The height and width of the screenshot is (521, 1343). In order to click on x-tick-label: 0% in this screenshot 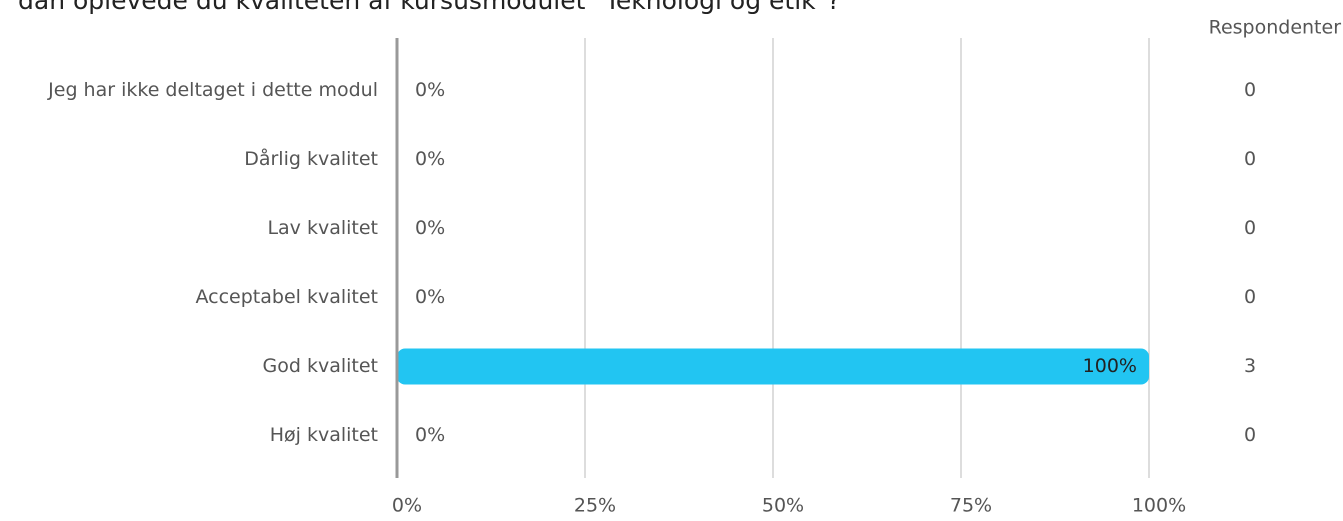, I will do `click(407, 506)`.